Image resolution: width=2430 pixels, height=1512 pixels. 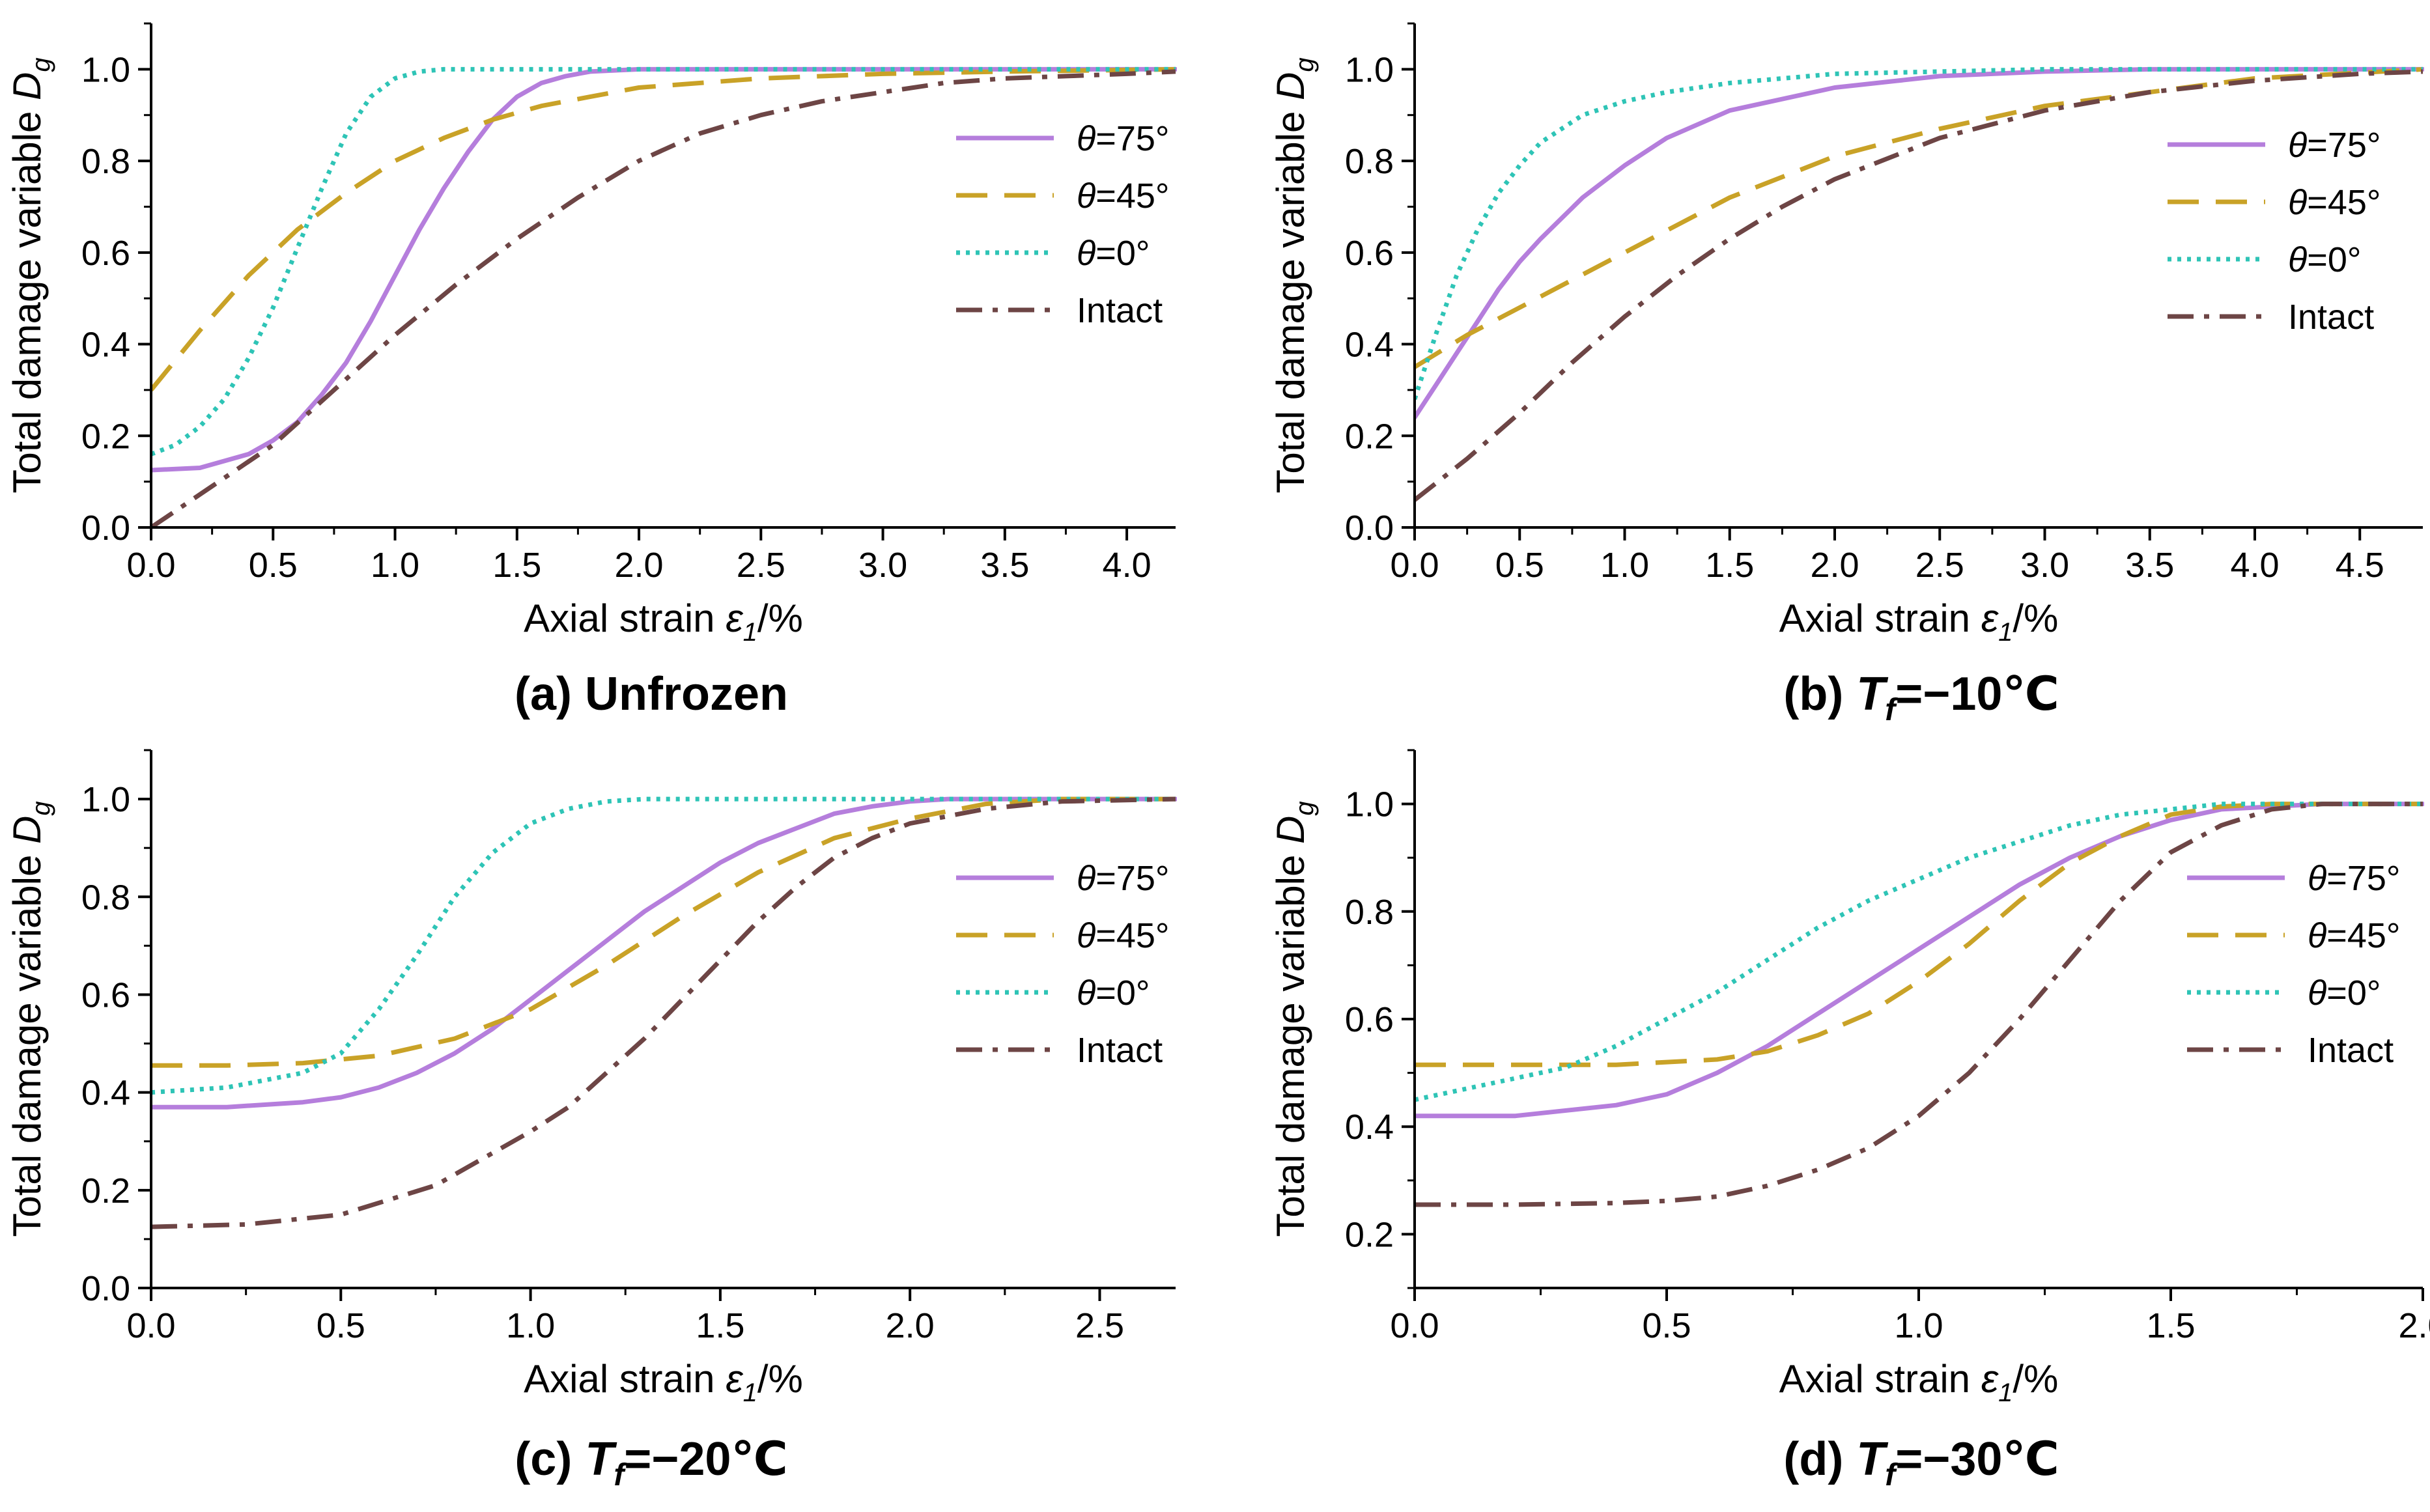 I want to click on y-axis-title-text: Total damage variable, so click(x=1290, y=297).